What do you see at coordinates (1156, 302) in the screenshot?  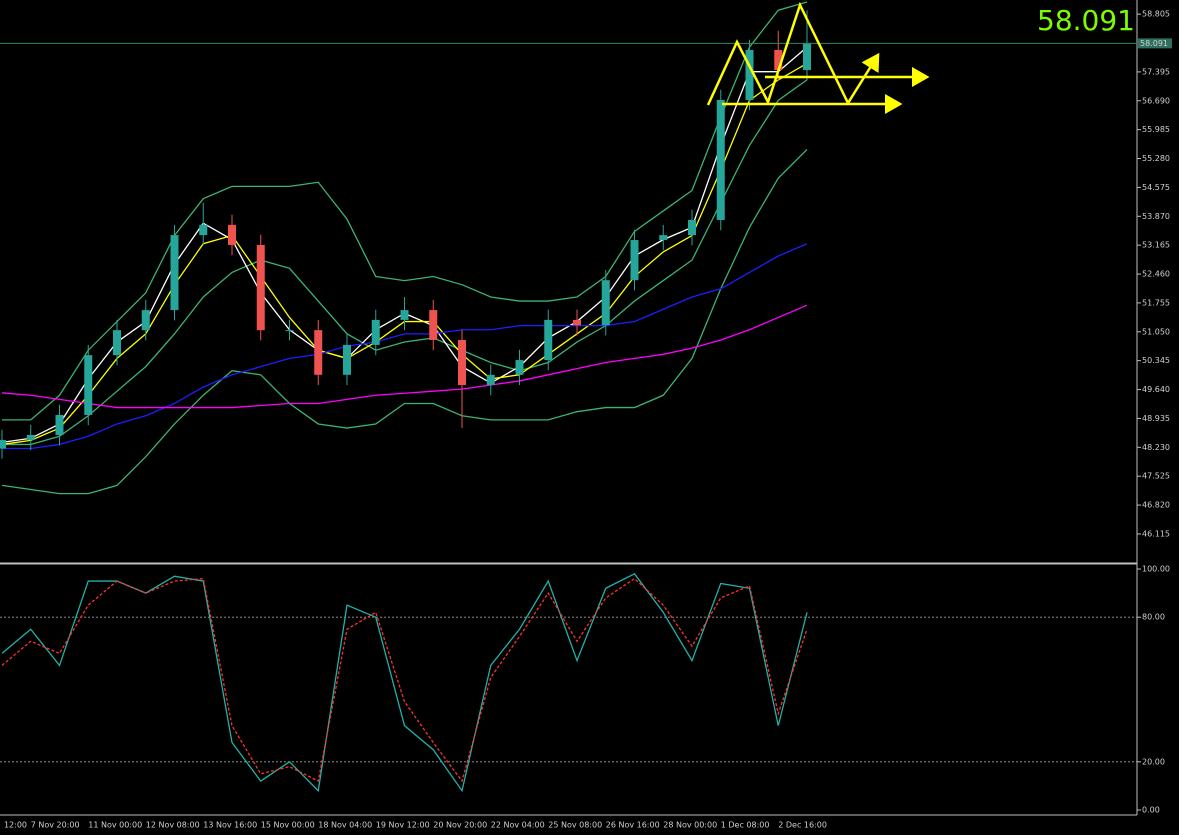 I see `y-tick-label: 51.755` at bounding box center [1156, 302].